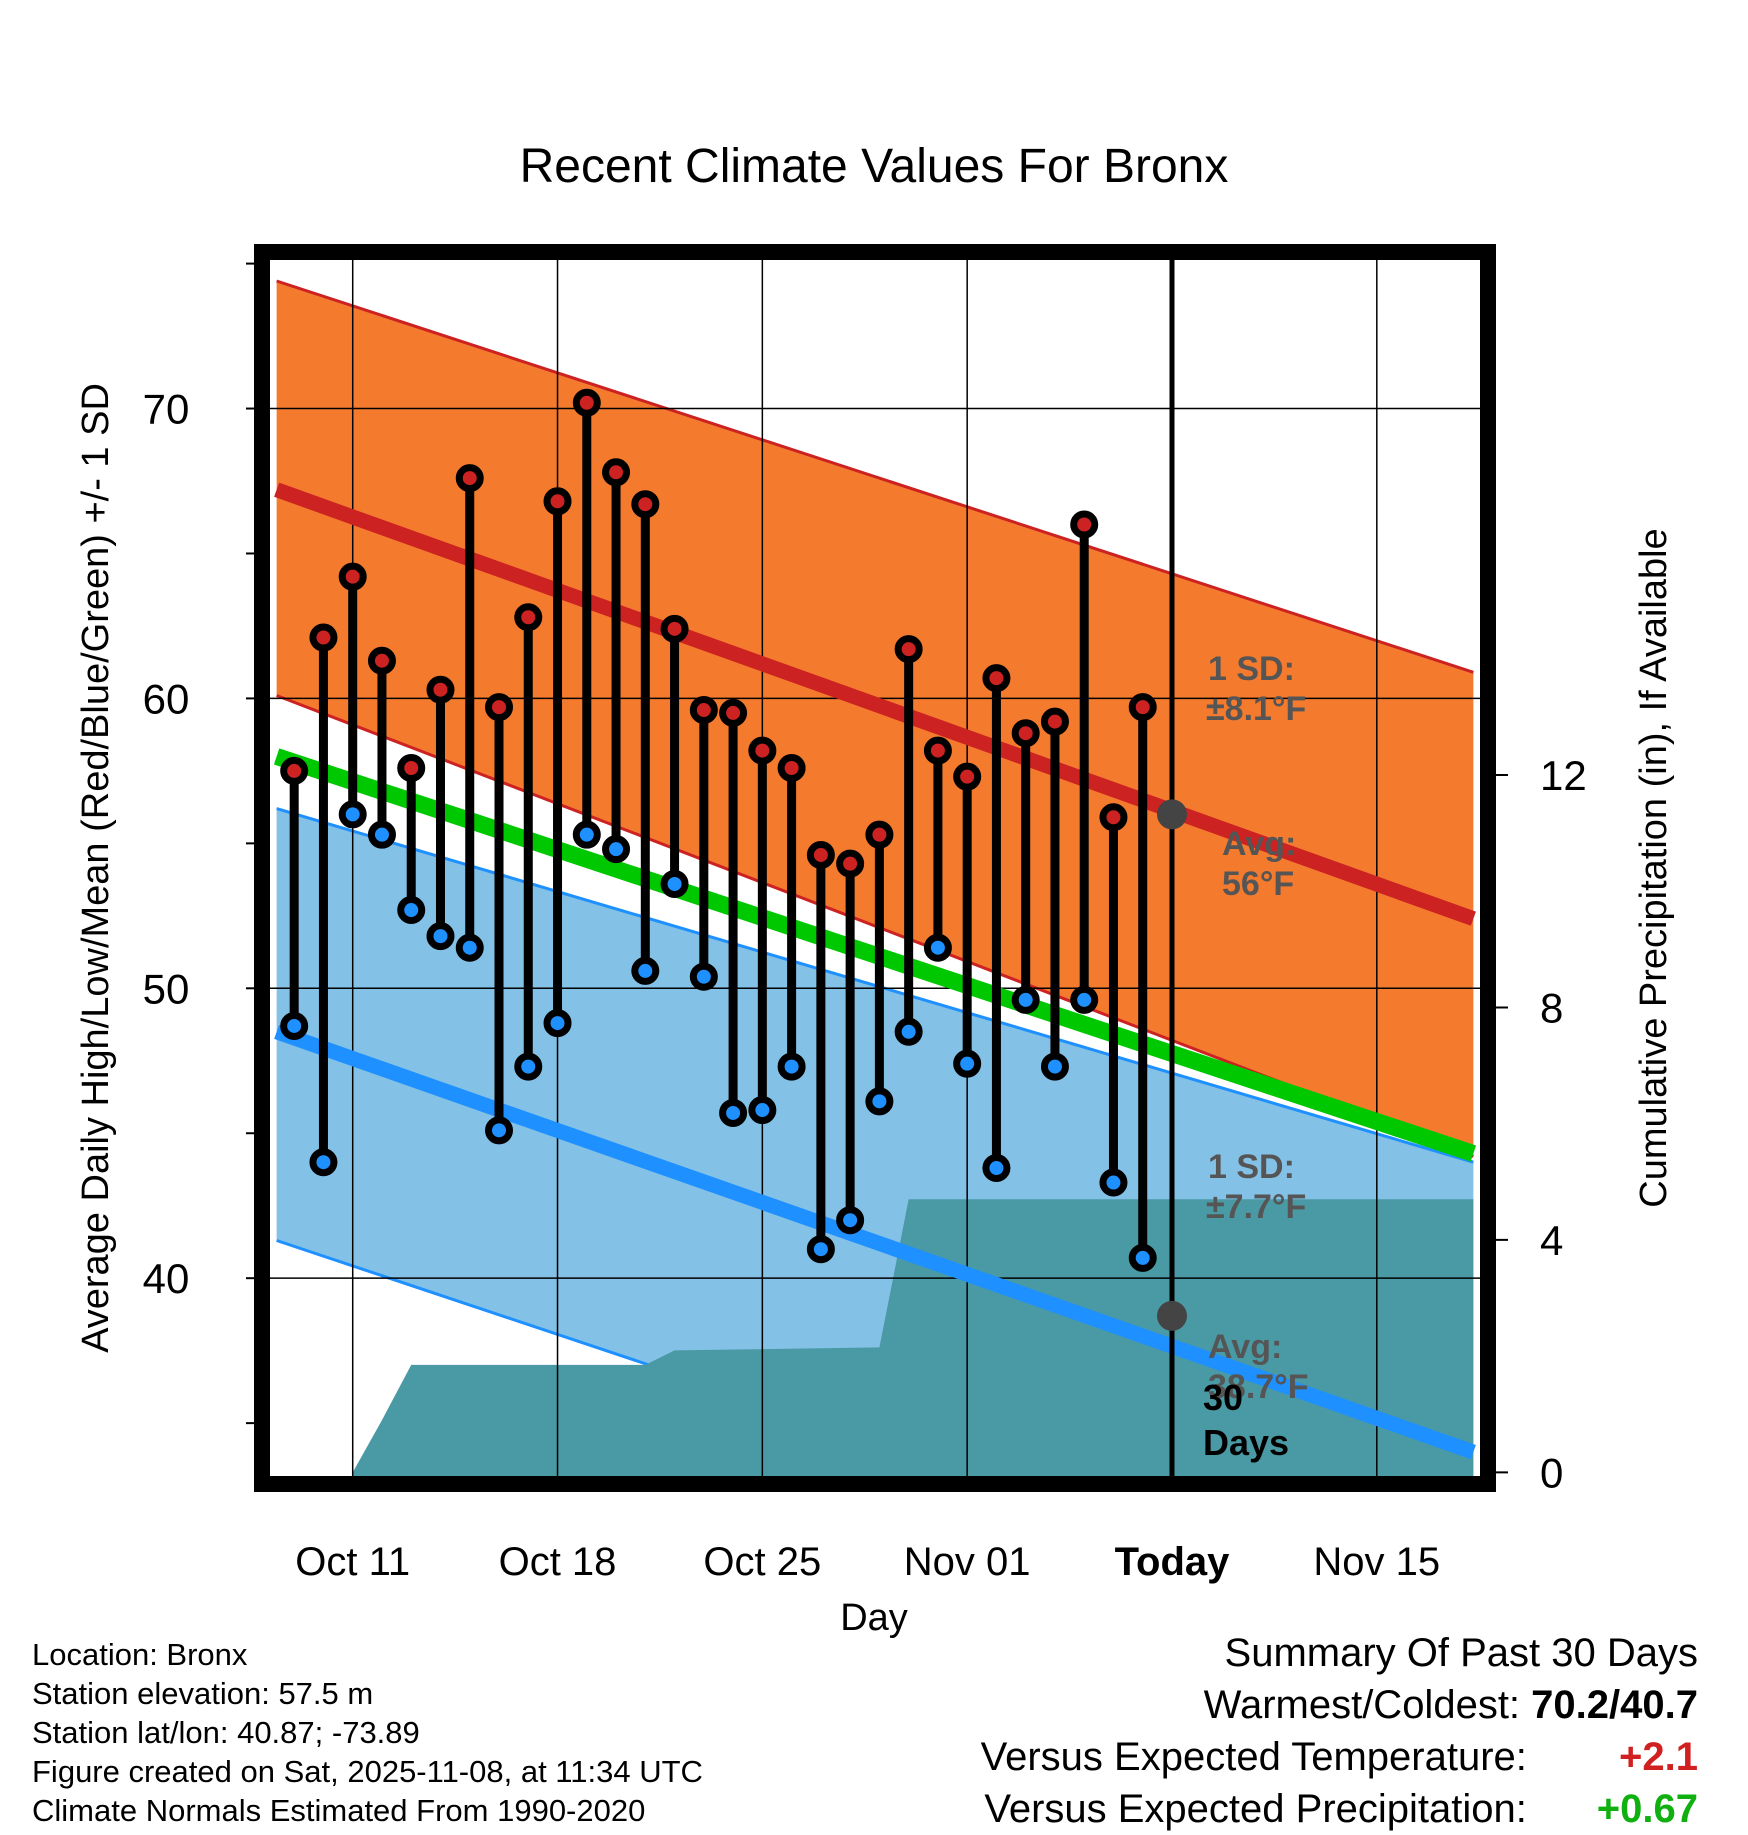  What do you see at coordinates (1251, 669) in the screenshot?
I see `high-sd-title: 1 SD:` at bounding box center [1251, 669].